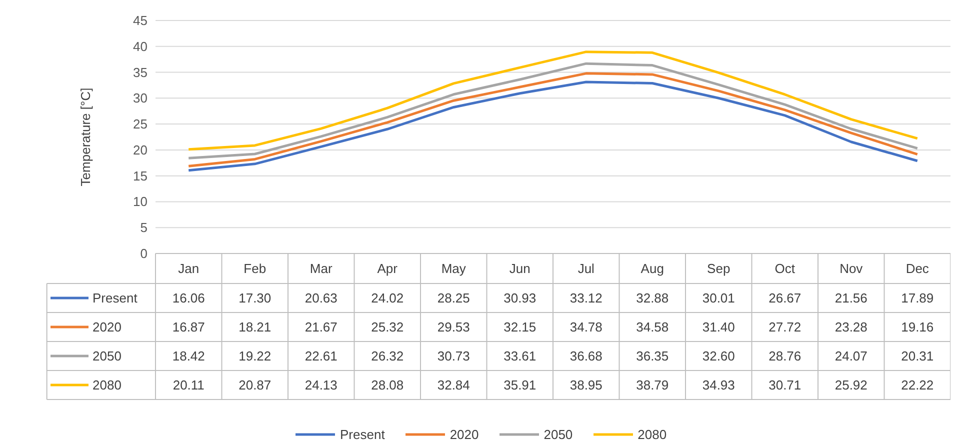 The image size is (962, 448). Describe the element at coordinates (464, 434) in the screenshot. I see `text: 2020` at that location.